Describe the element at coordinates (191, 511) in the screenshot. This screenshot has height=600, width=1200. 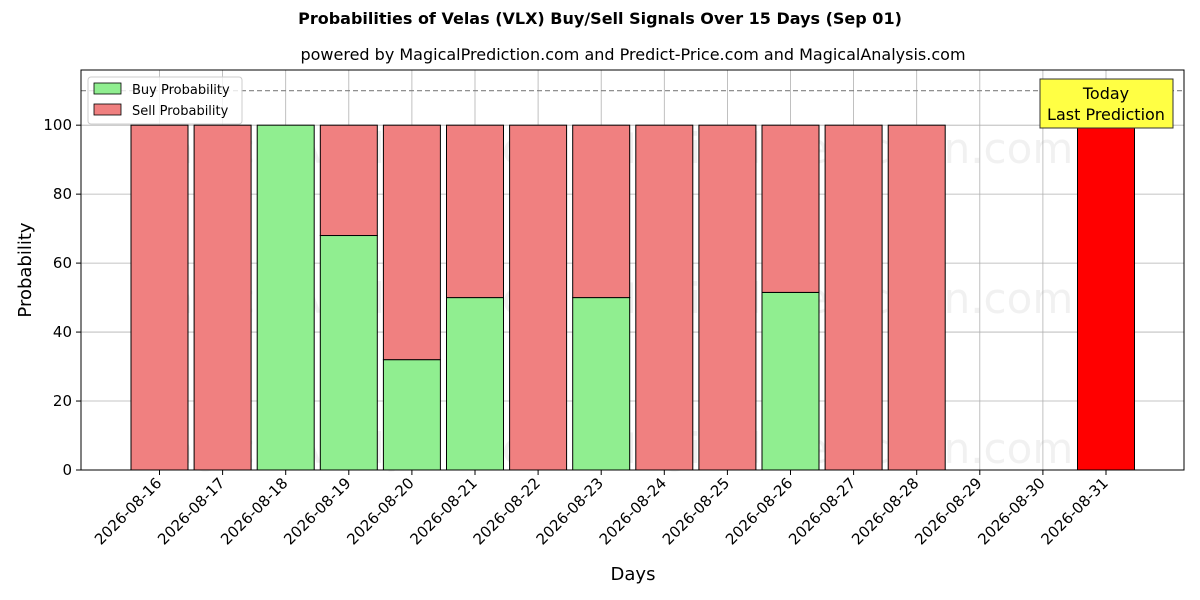
I see `x-tick-label: 2026-08-17` at that location.